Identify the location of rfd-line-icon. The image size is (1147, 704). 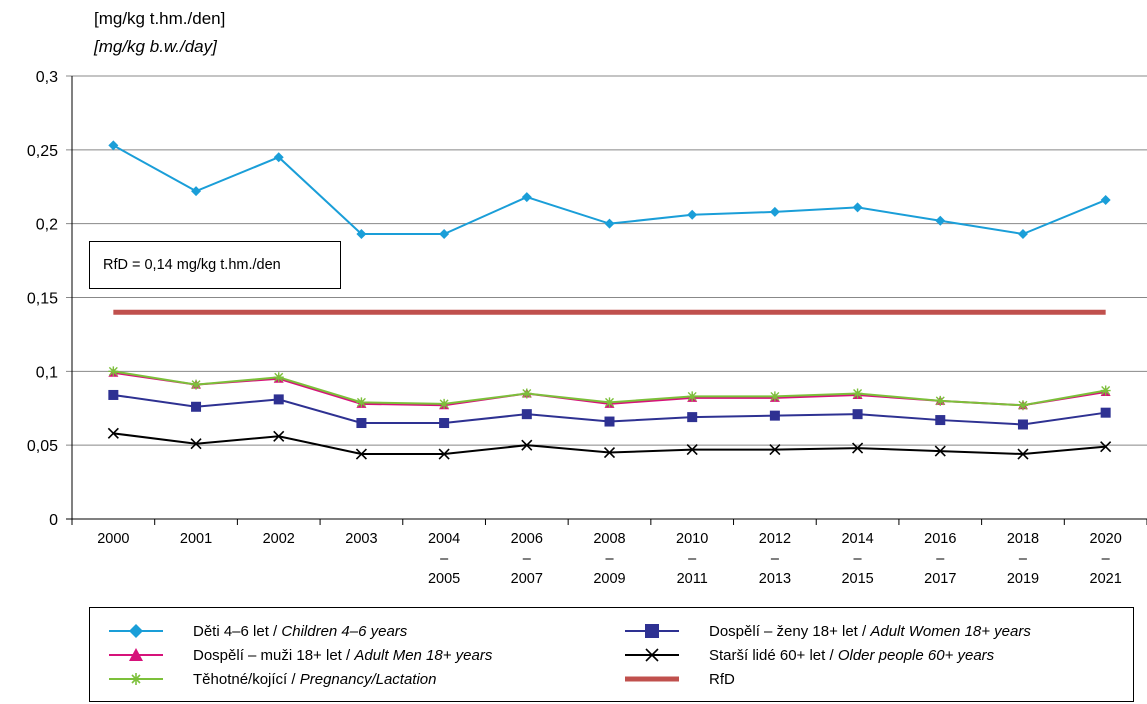
(652, 679).